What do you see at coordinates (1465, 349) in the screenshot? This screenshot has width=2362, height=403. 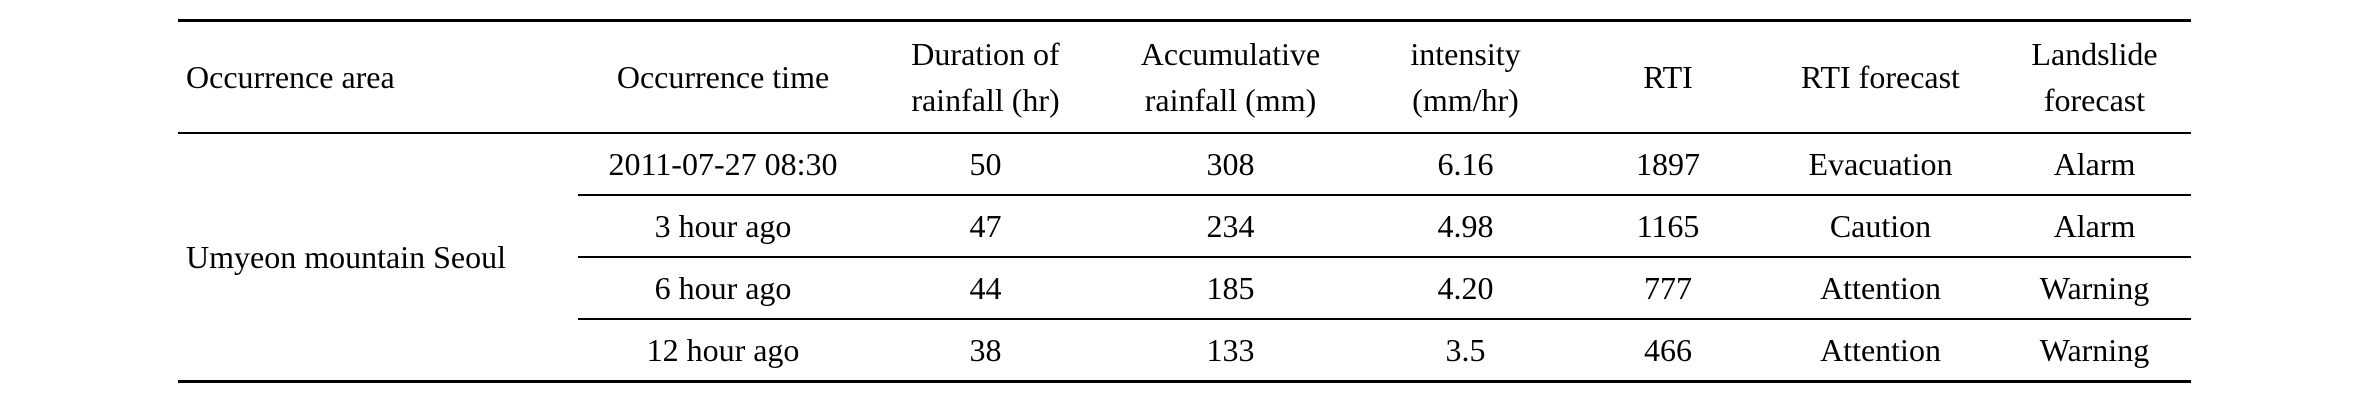 I see `cell-intensity: 3.5` at bounding box center [1465, 349].